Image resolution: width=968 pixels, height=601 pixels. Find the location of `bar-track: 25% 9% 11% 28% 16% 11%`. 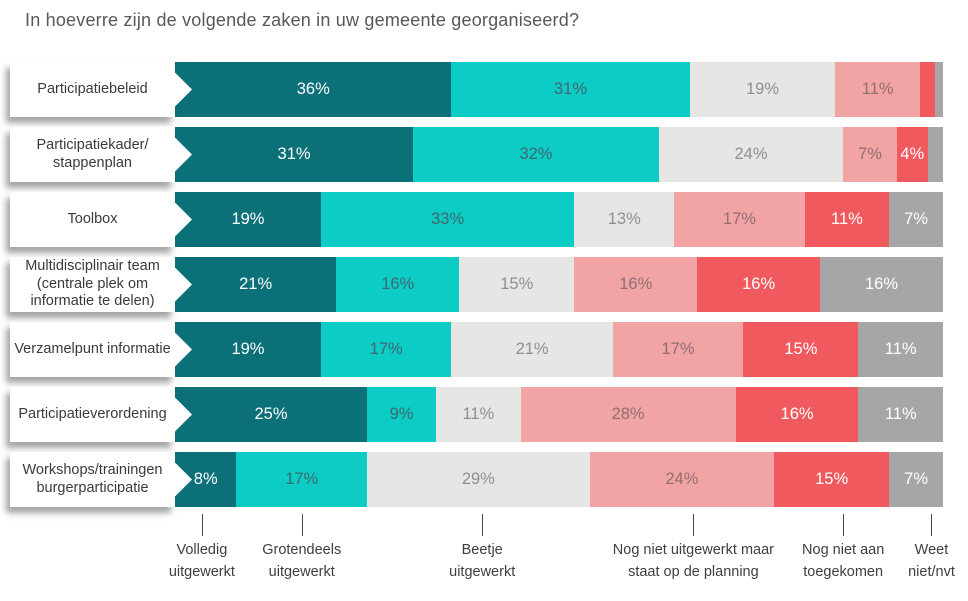

bar-track: 25% 9% 11% 28% 16% 11% is located at coordinates (559, 414).